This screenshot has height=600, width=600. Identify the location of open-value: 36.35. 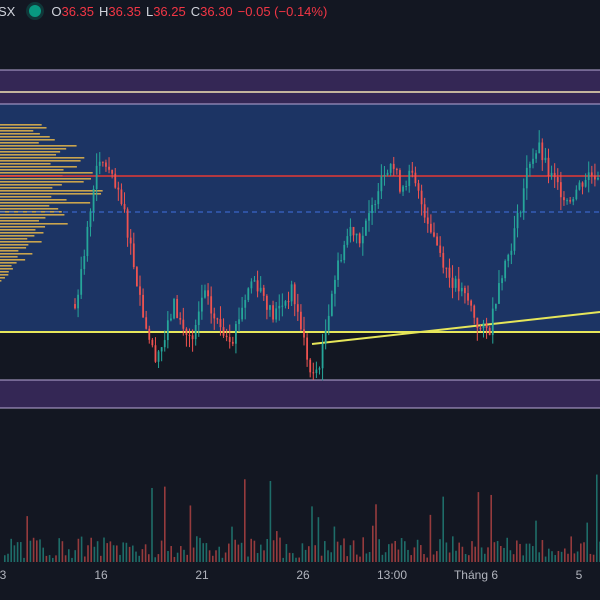
(78, 11).